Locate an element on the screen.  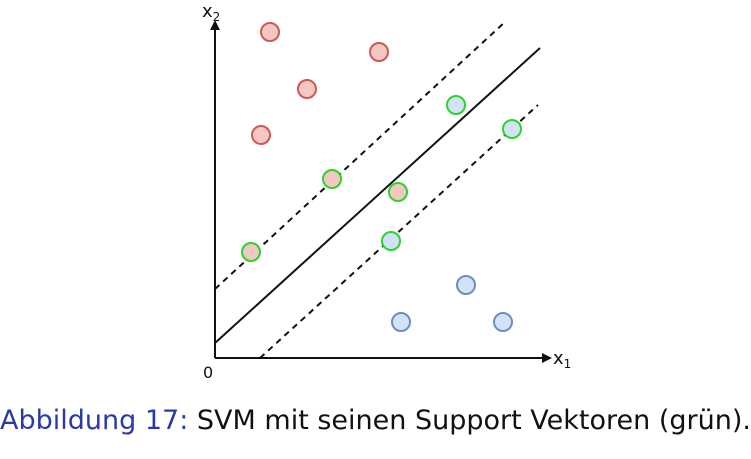
y-axis-label-main: x is located at coordinates (207, 11).